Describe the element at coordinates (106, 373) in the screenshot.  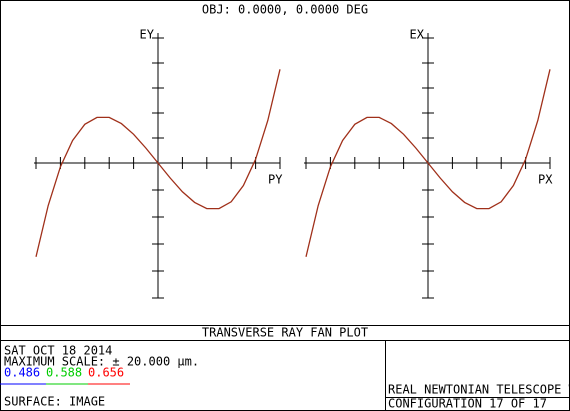
I see `wavelength-label: 0.656` at that location.